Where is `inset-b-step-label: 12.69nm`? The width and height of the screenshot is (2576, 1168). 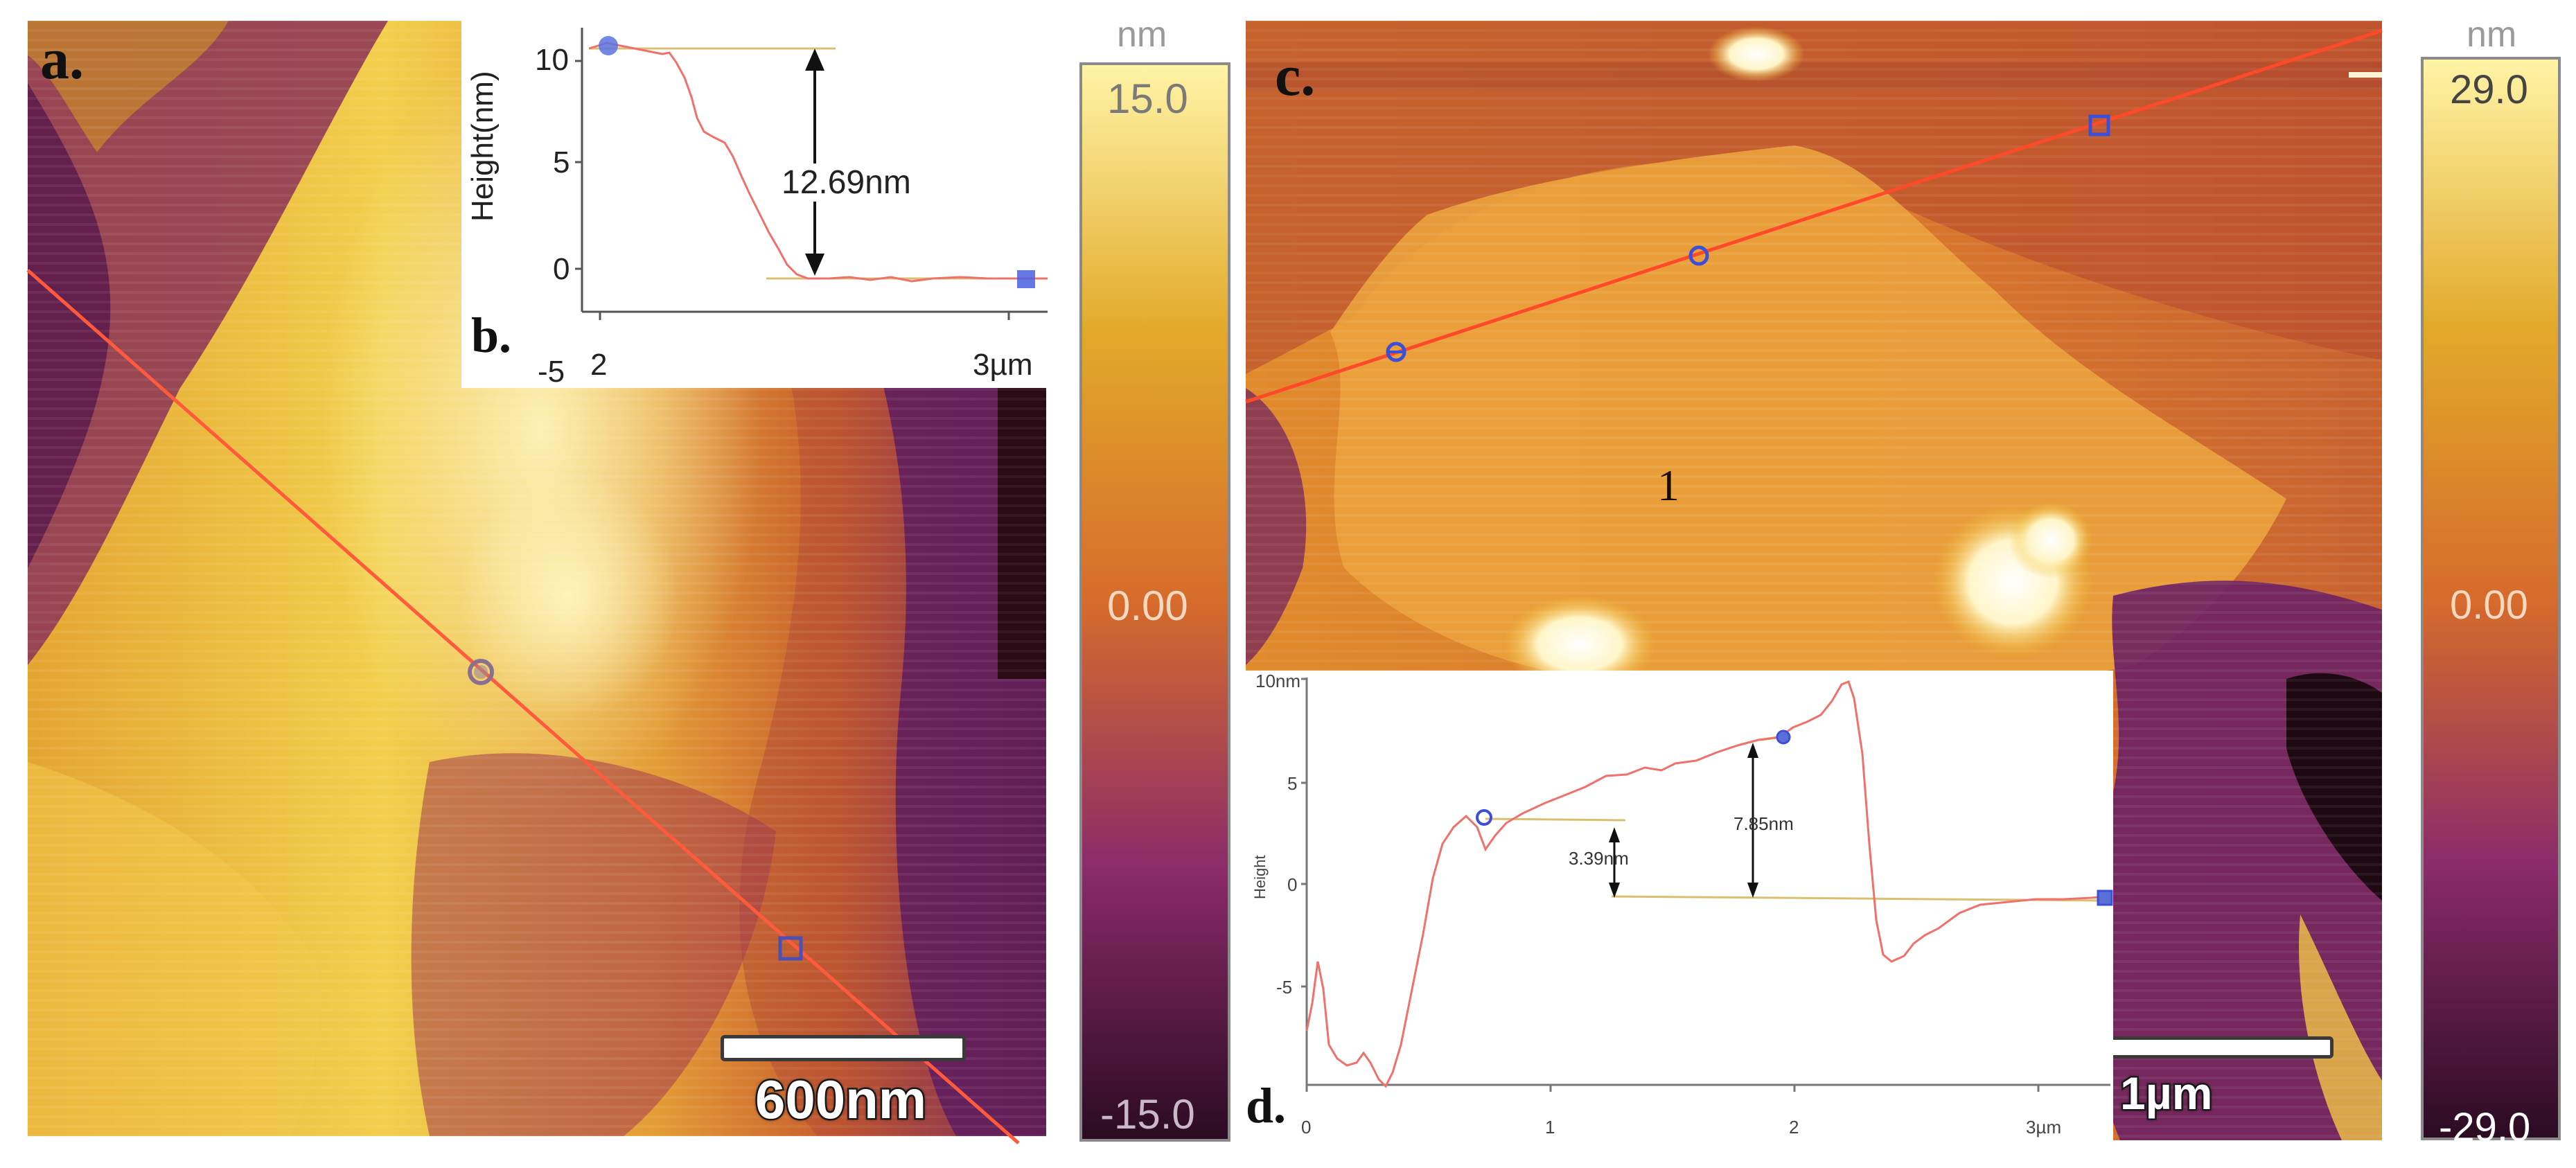 inset-b-step-label: 12.69nm is located at coordinates (847, 182).